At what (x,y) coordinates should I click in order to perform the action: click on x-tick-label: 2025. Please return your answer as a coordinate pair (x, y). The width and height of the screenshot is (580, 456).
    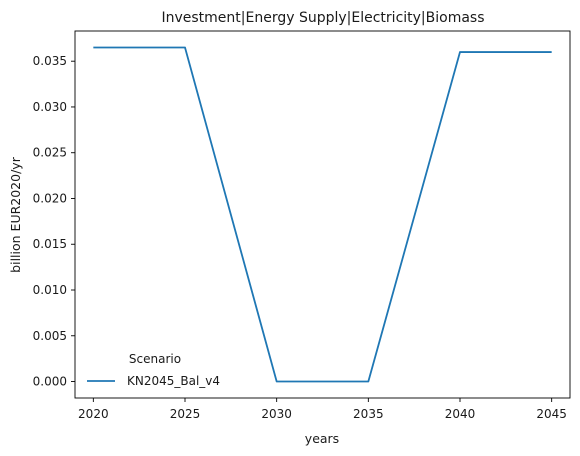
    Looking at the image, I should click on (185, 414).